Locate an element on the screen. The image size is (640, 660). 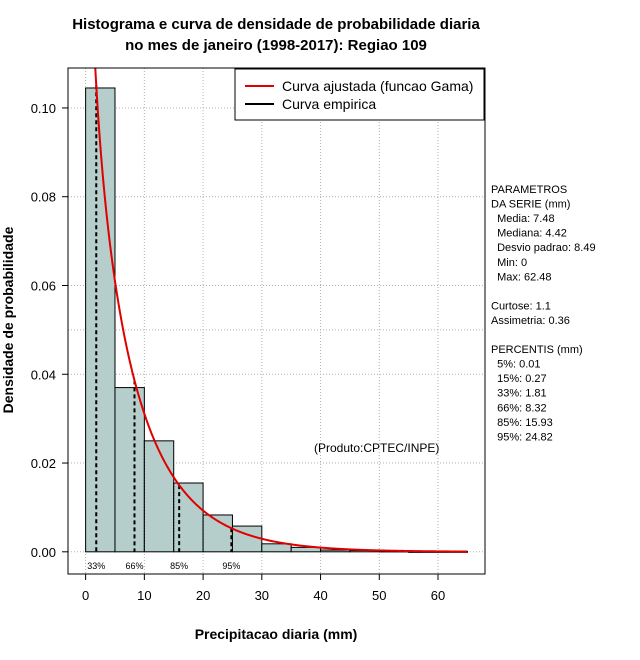
stats-line: Curtose: 1.1 is located at coordinates (521, 306).